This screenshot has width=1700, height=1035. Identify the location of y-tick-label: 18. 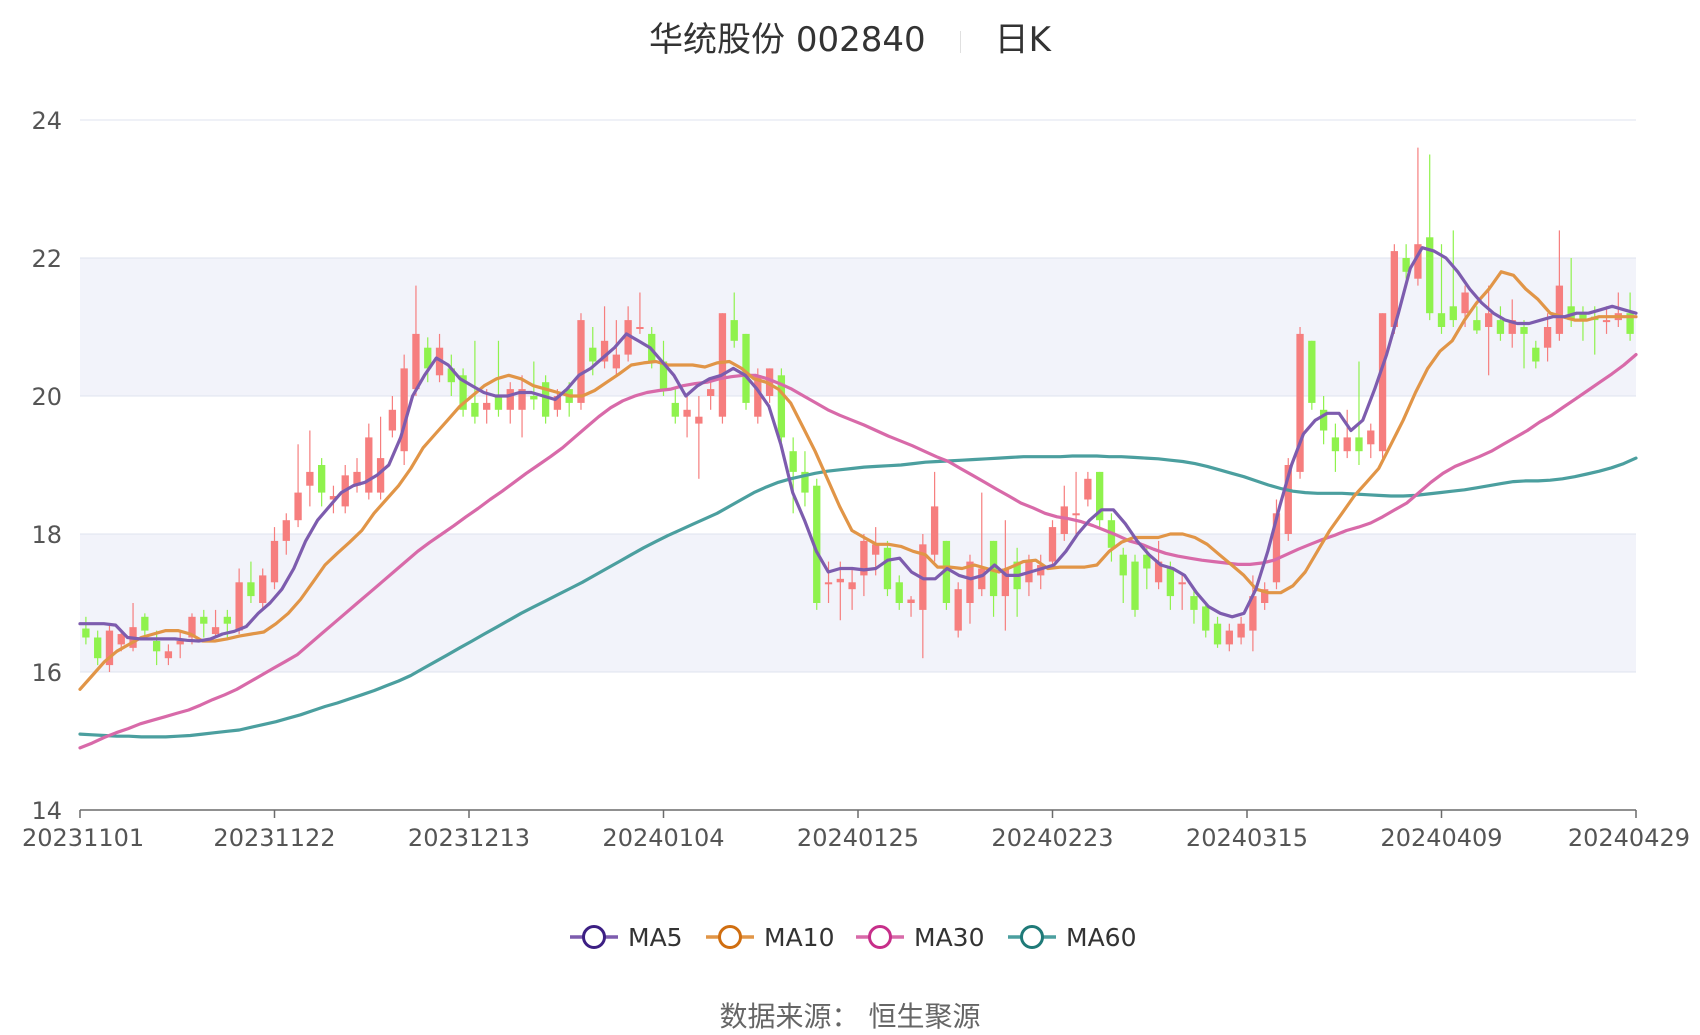
(46, 535).